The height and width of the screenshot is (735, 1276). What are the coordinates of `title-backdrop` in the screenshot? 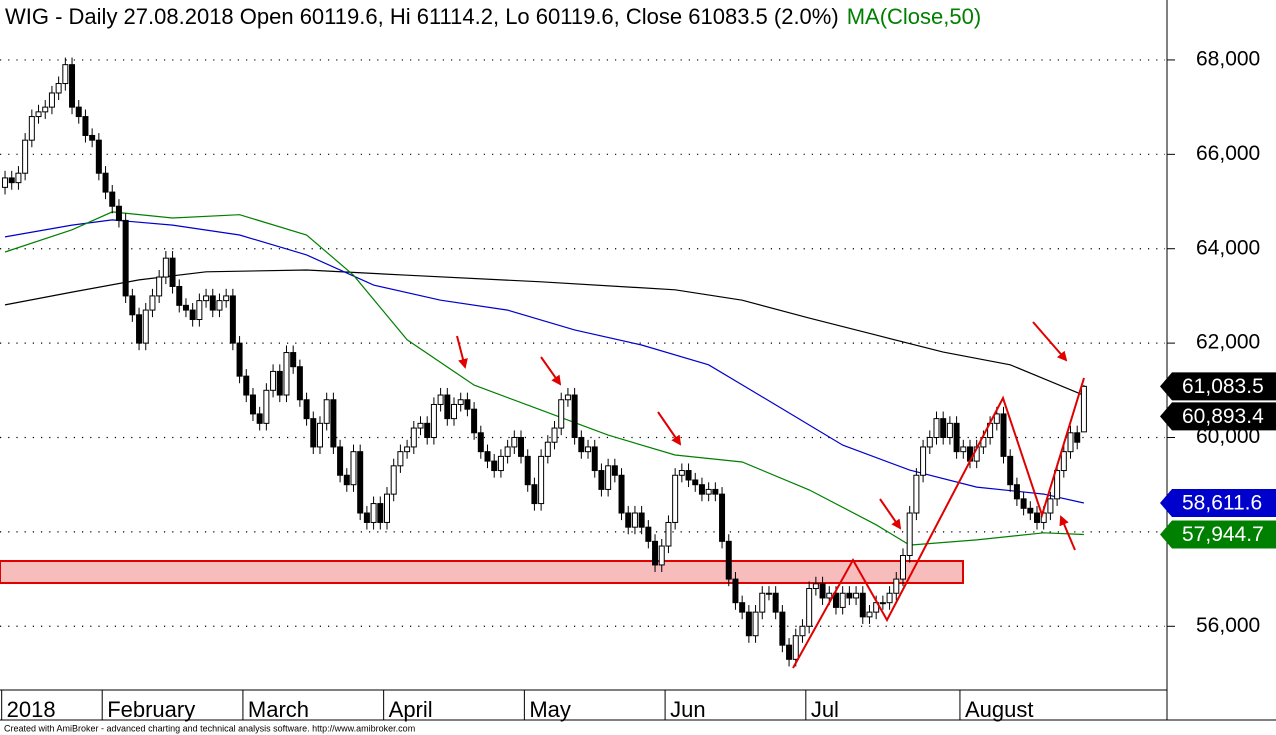 It's located at (580, 17).